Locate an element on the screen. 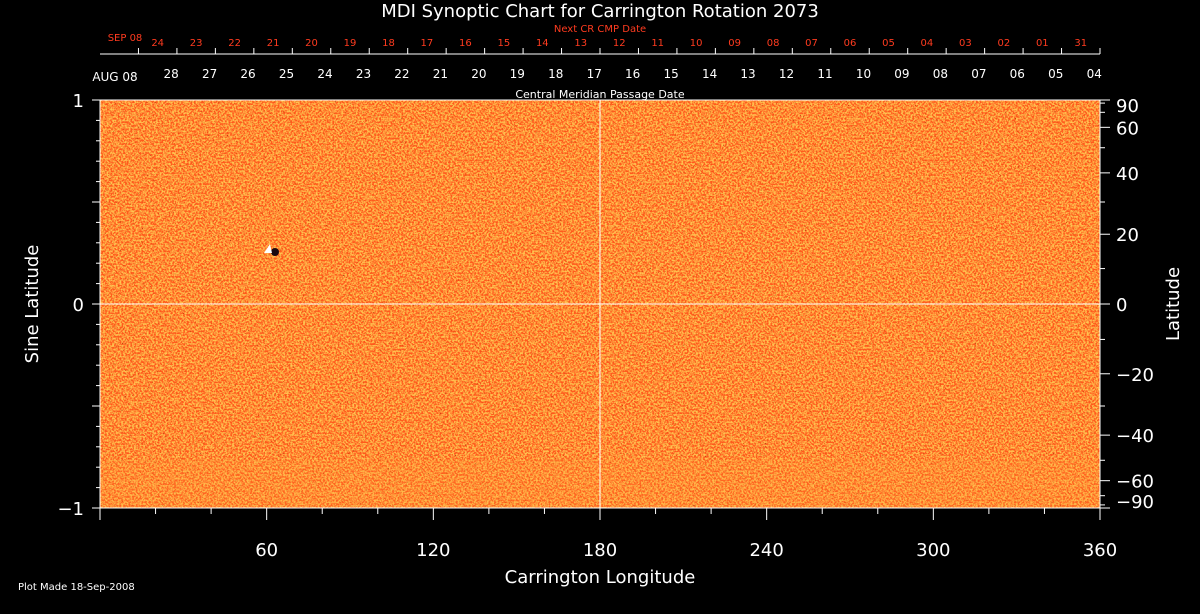 The width and height of the screenshot is (1200, 614). right-tick-label: 60 is located at coordinates (1127, 128).